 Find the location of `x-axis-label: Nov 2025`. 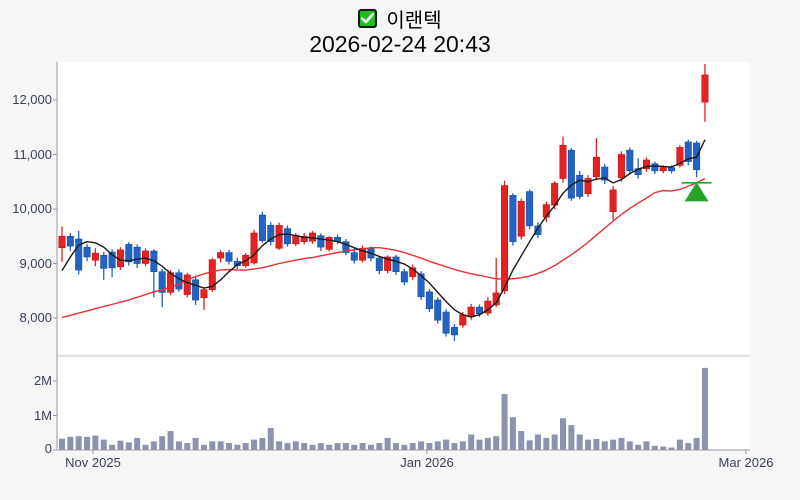

x-axis-label: Nov 2025 is located at coordinates (93, 462).